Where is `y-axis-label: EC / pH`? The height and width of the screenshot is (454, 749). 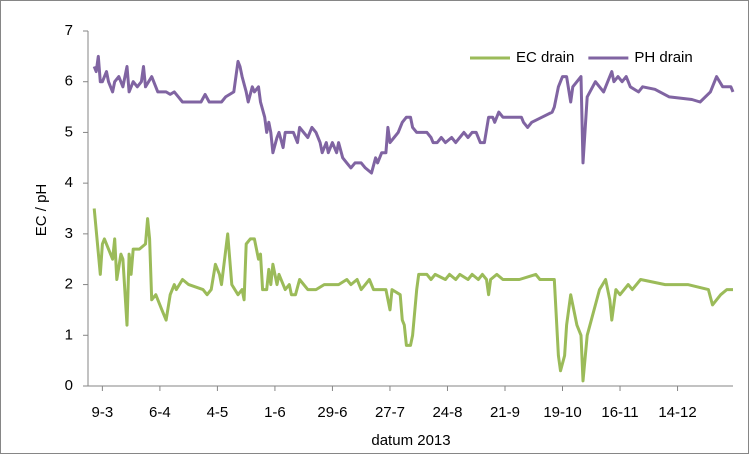 y-axis-label: EC / pH is located at coordinates (41, 210).